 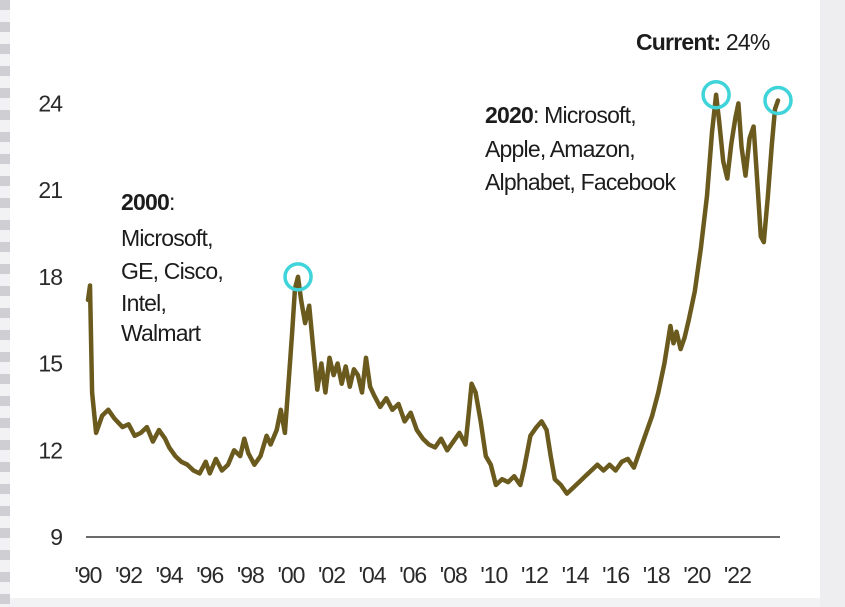 I want to click on annotation-2020-year: 2020, so click(x=509, y=115).